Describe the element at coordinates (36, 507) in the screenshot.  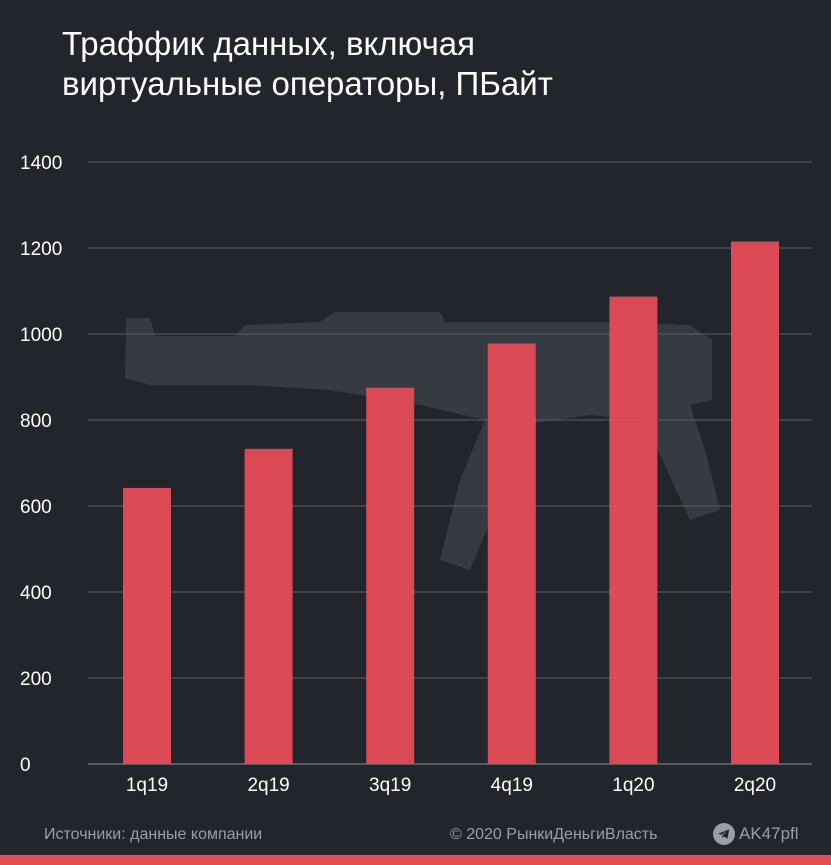
I see `y-tick-label: 600` at that location.